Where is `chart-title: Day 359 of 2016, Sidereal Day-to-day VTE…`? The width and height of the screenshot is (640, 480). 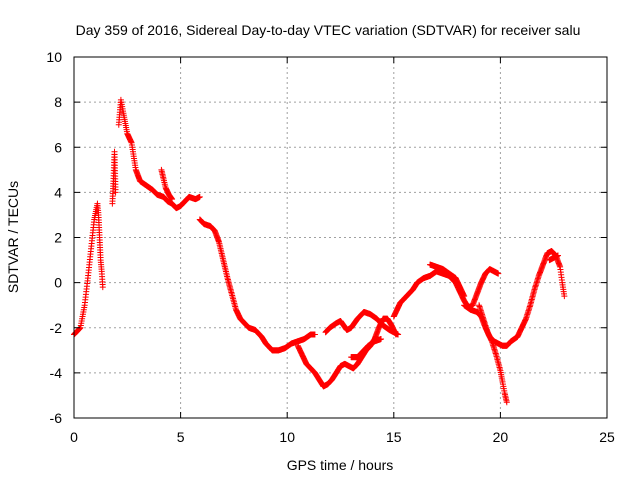 chart-title: Day 359 of 2016, Sidereal Day-to-day VTE… is located at coordinates (328, 30).